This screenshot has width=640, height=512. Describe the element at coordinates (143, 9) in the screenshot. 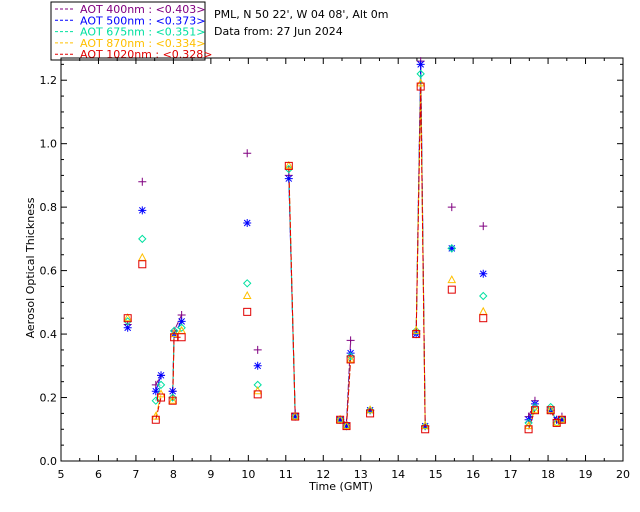

I see `legend-entry-0: AOT 400nm : <0.403>` at that location.